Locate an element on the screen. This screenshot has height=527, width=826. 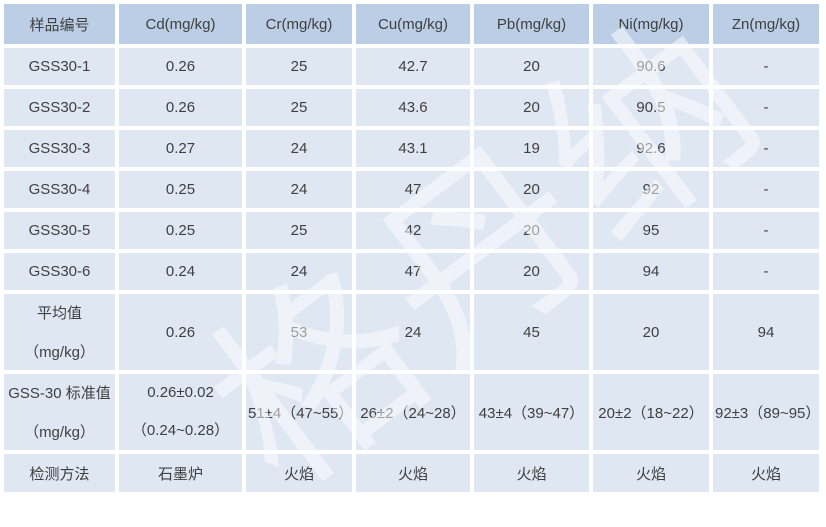
value-cell-cu: 43.1 is located at coordinates (413, 148).